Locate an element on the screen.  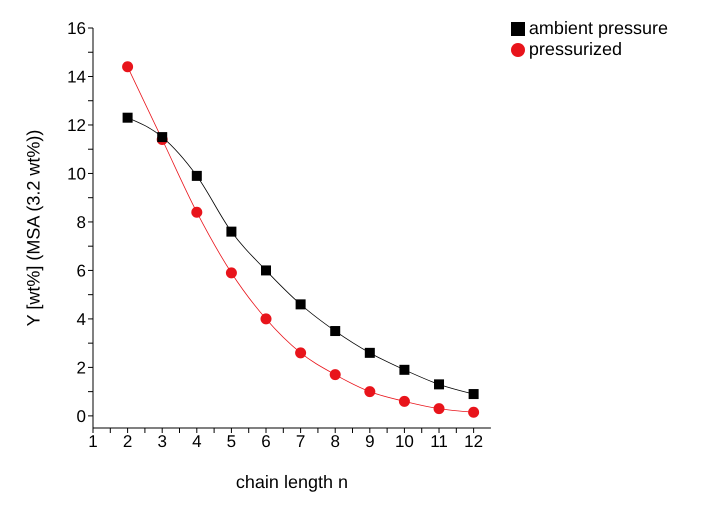
x-tick-label: 7 is located at coordinates (301, 442).